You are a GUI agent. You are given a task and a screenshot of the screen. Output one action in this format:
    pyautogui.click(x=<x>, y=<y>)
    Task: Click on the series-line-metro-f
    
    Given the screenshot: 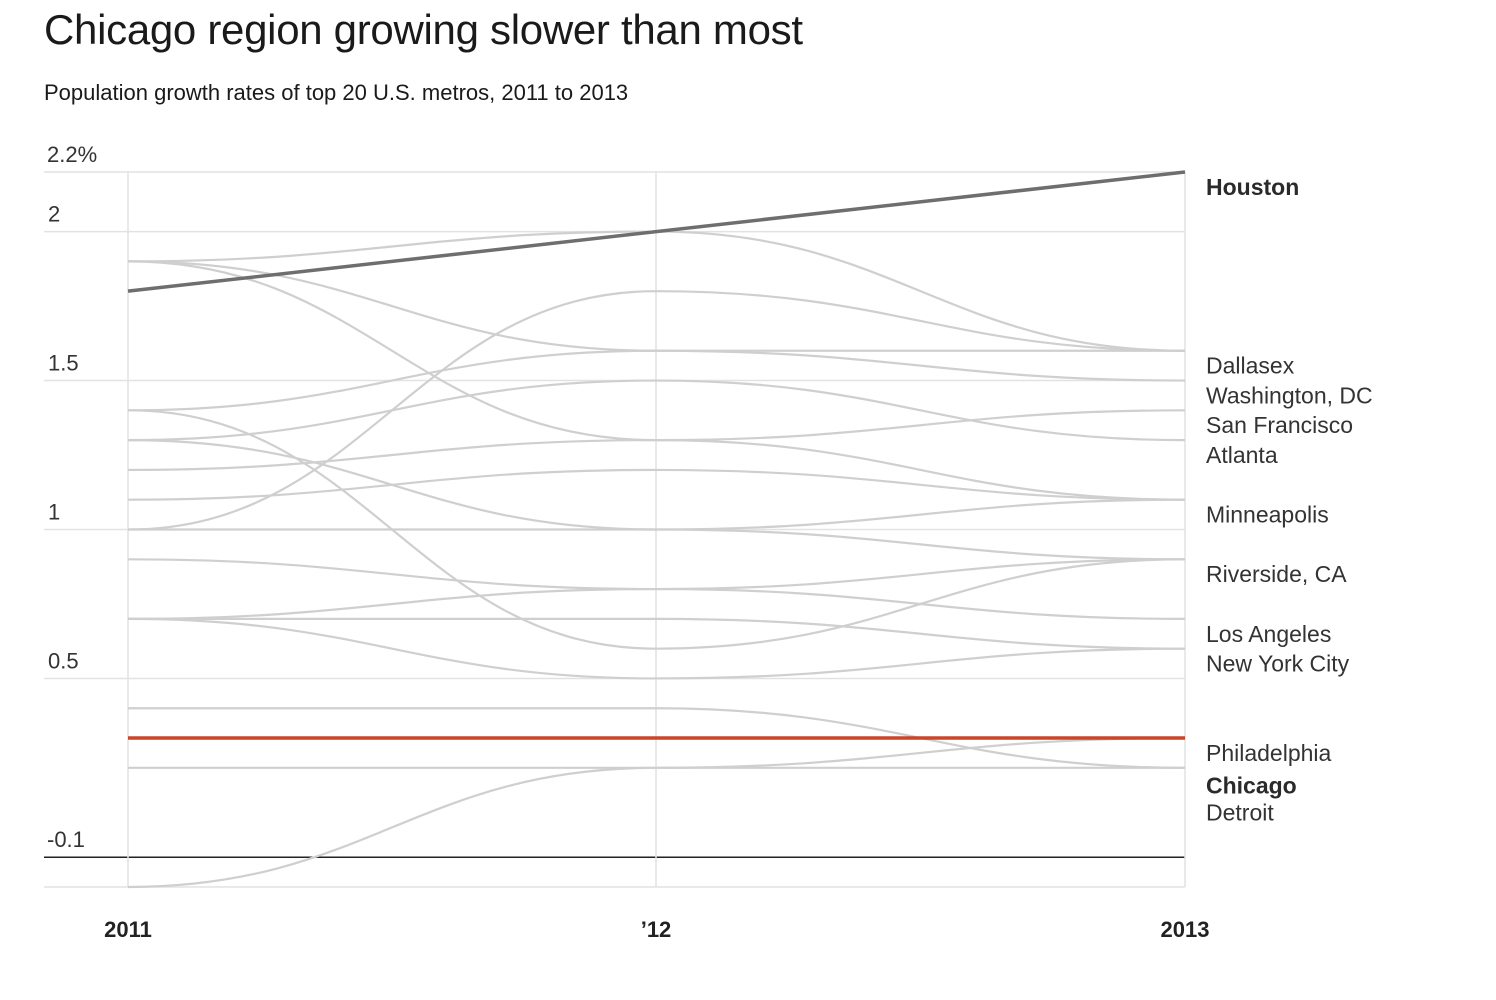 What is the action you would take?
    pyautogui.click(x=656, y=410)
    